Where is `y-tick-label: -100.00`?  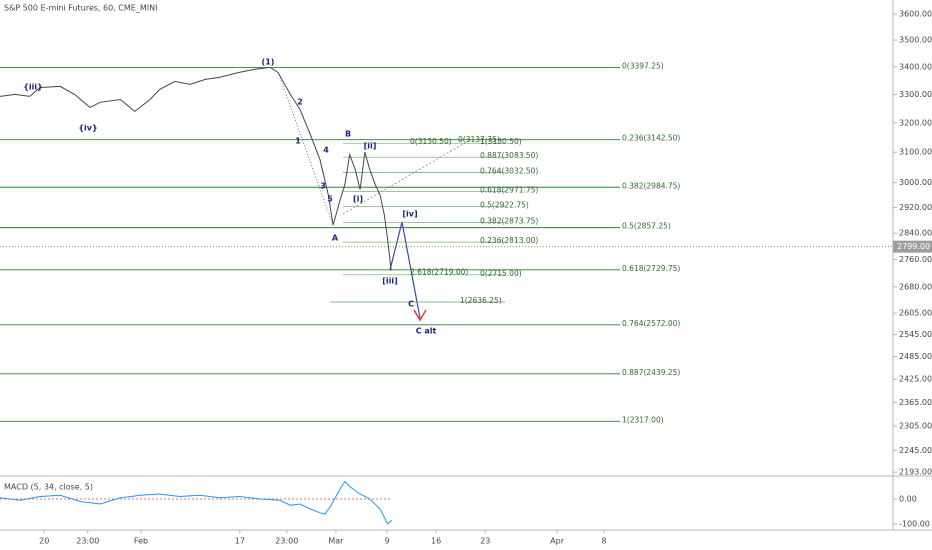 y-tick-label: -100.00 is located at coordinates (914, 524).